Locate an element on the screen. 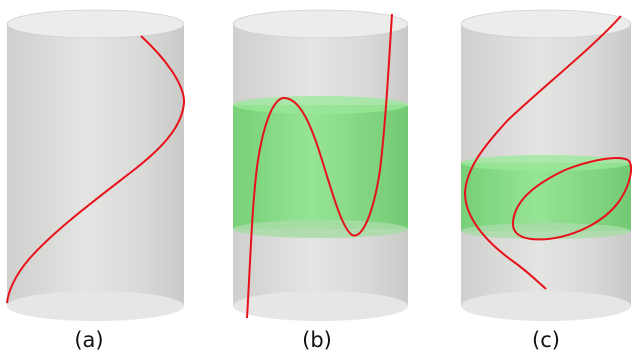 The width and height of the screenshot is (634, 352). band-b is located at coordinates (320, 167).